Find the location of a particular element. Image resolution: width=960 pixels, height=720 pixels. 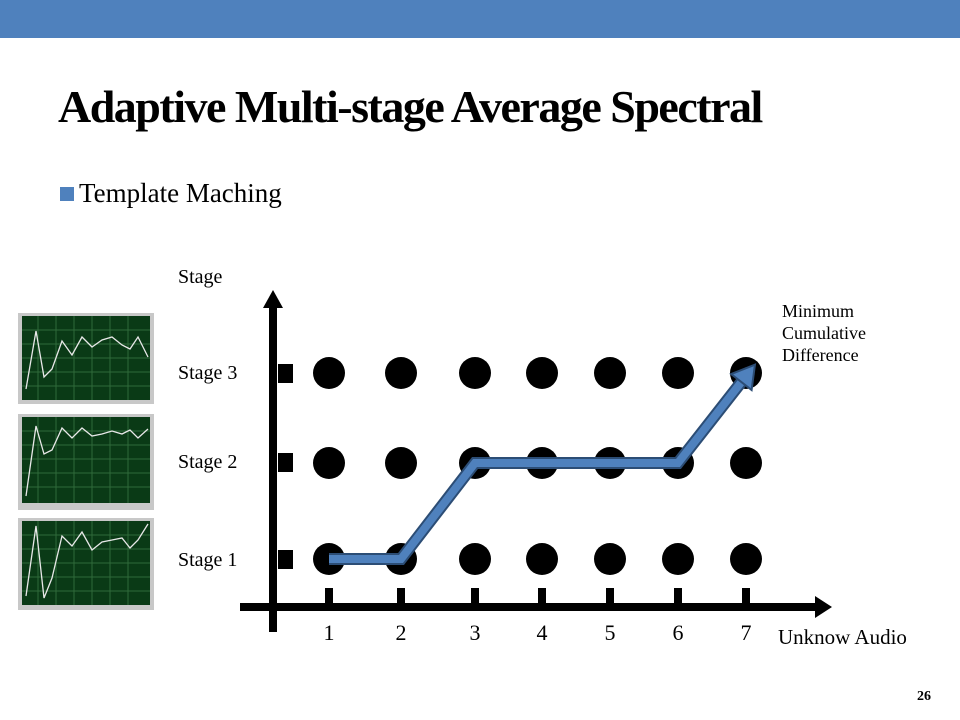

grid-dot-stage1-frame6 is located at coordinates (678, 559).